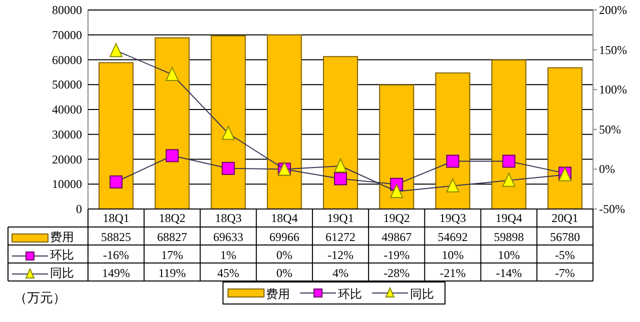 The height and width of the screenshot is (322, 640). I want to click on y2-tick-label: 100%, so click(613, 89).